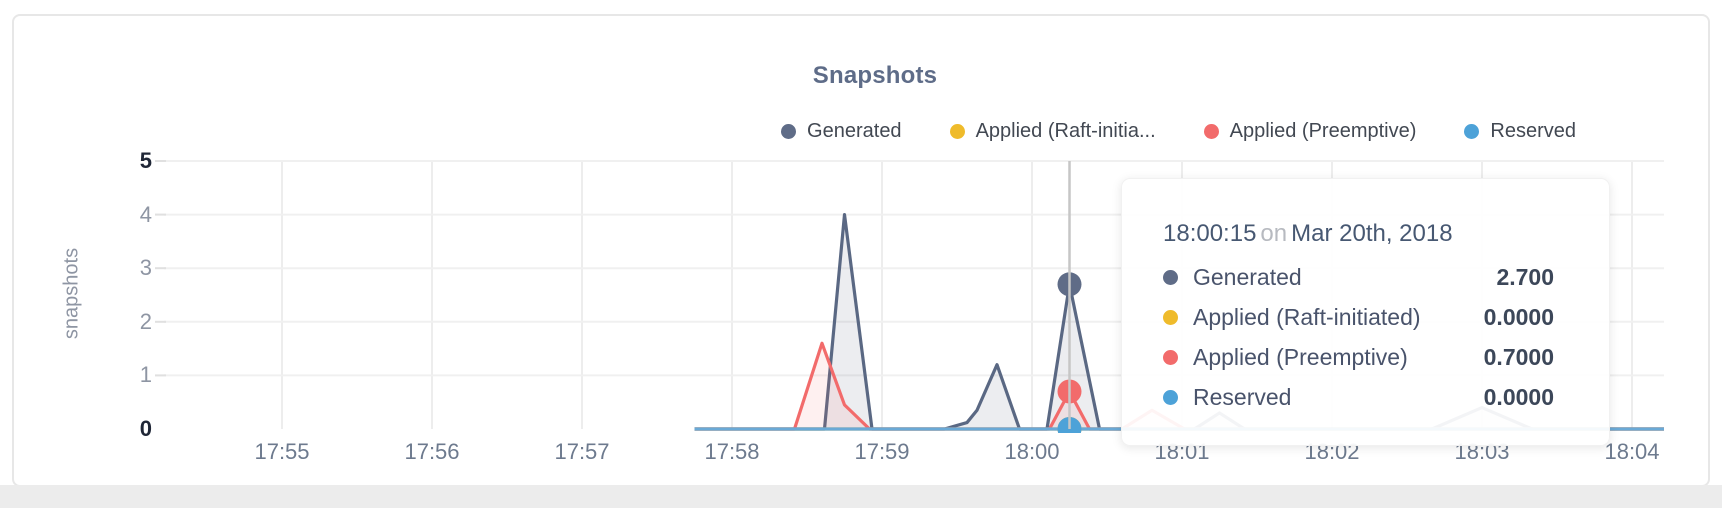 This screenshot has height=508, width=1722. I want to click on tooltip-series-value: 0.7000, so click(1518, 356).